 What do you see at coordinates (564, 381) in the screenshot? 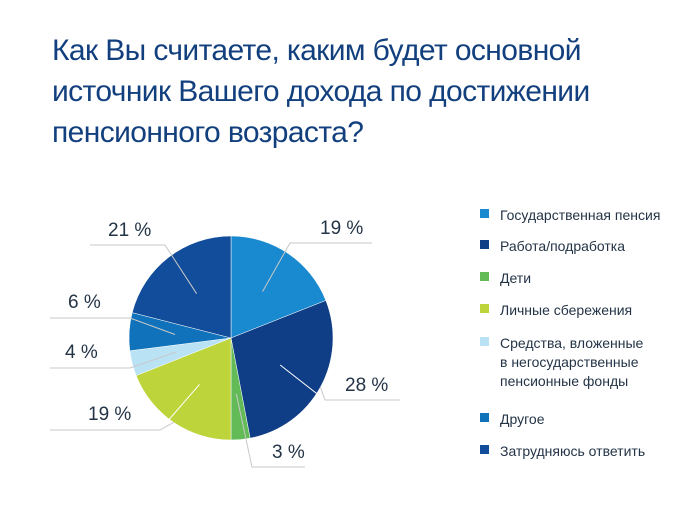
I see `legend-label-5-line-3: пенсионные фонды` at bounding box center [564, 381].